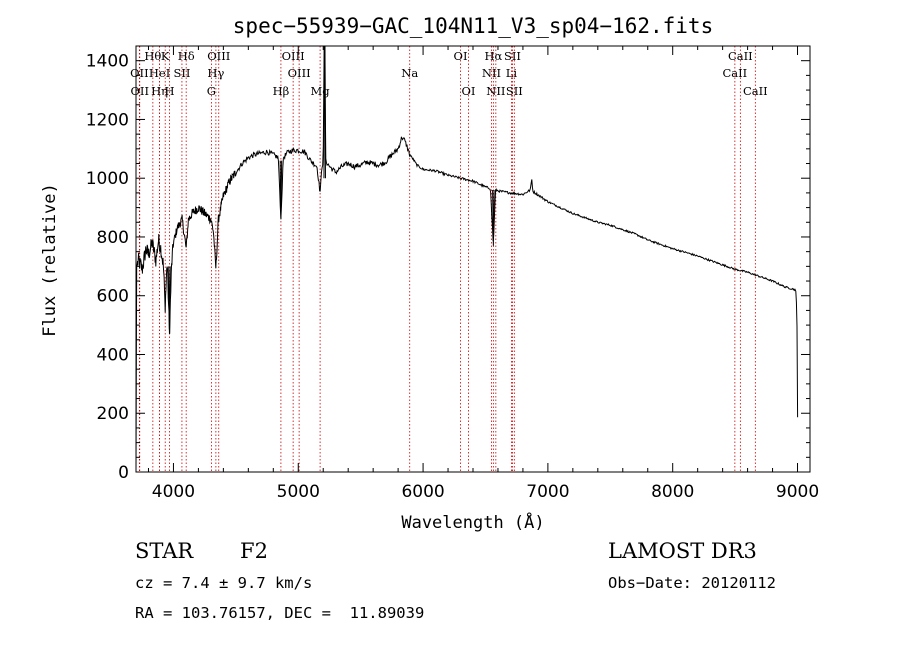  What do you see at coordinates (107, 120) in the screenshot?
I see `y-tick-label: 1200` at bounding box center [107, 120].